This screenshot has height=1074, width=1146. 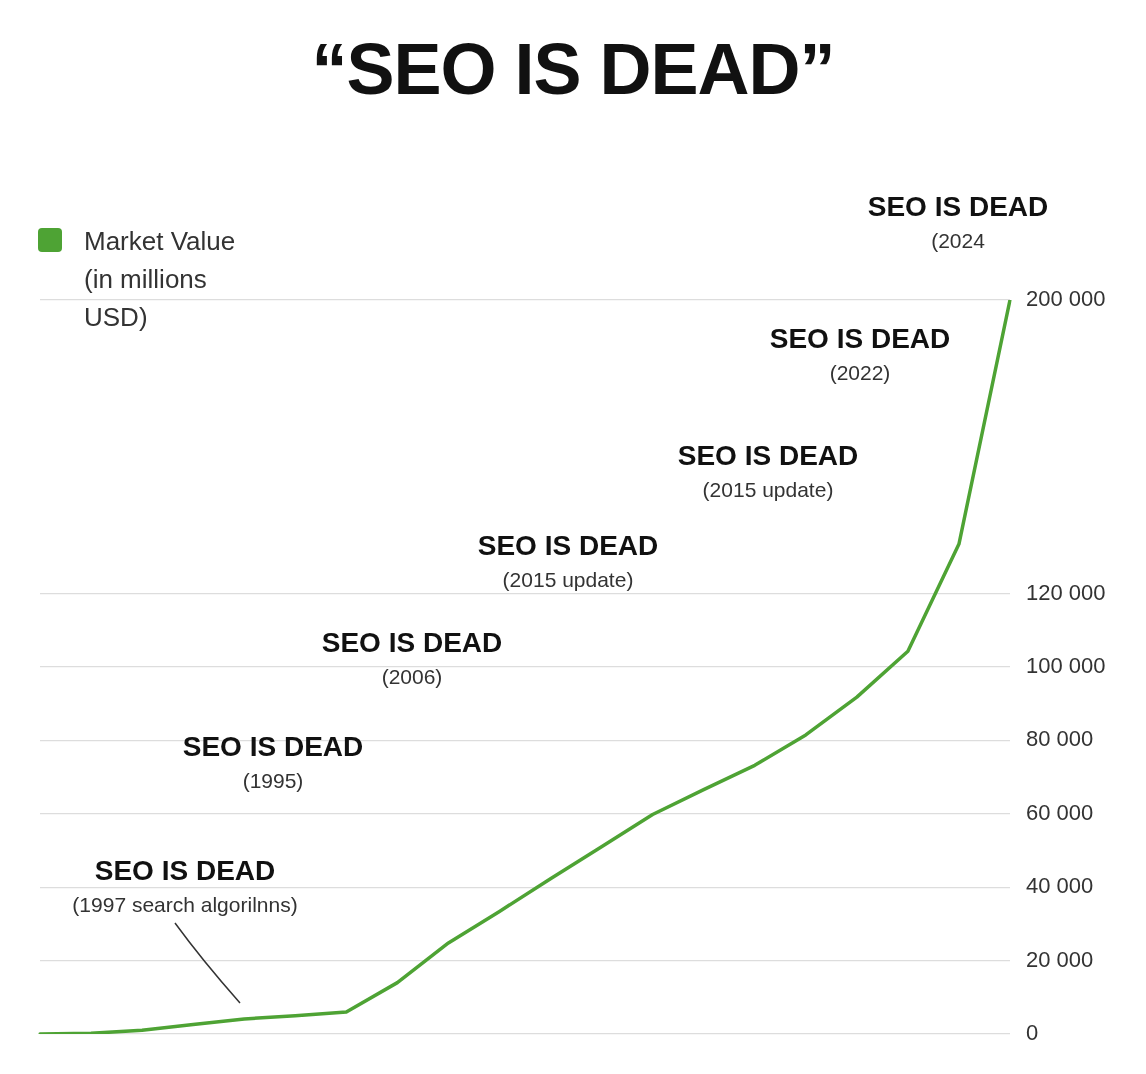 What do you see at coordinates (1060, 959) in the screenshot?
I see `y-tick-label: 20 000` at bounding box center [1060, 959].